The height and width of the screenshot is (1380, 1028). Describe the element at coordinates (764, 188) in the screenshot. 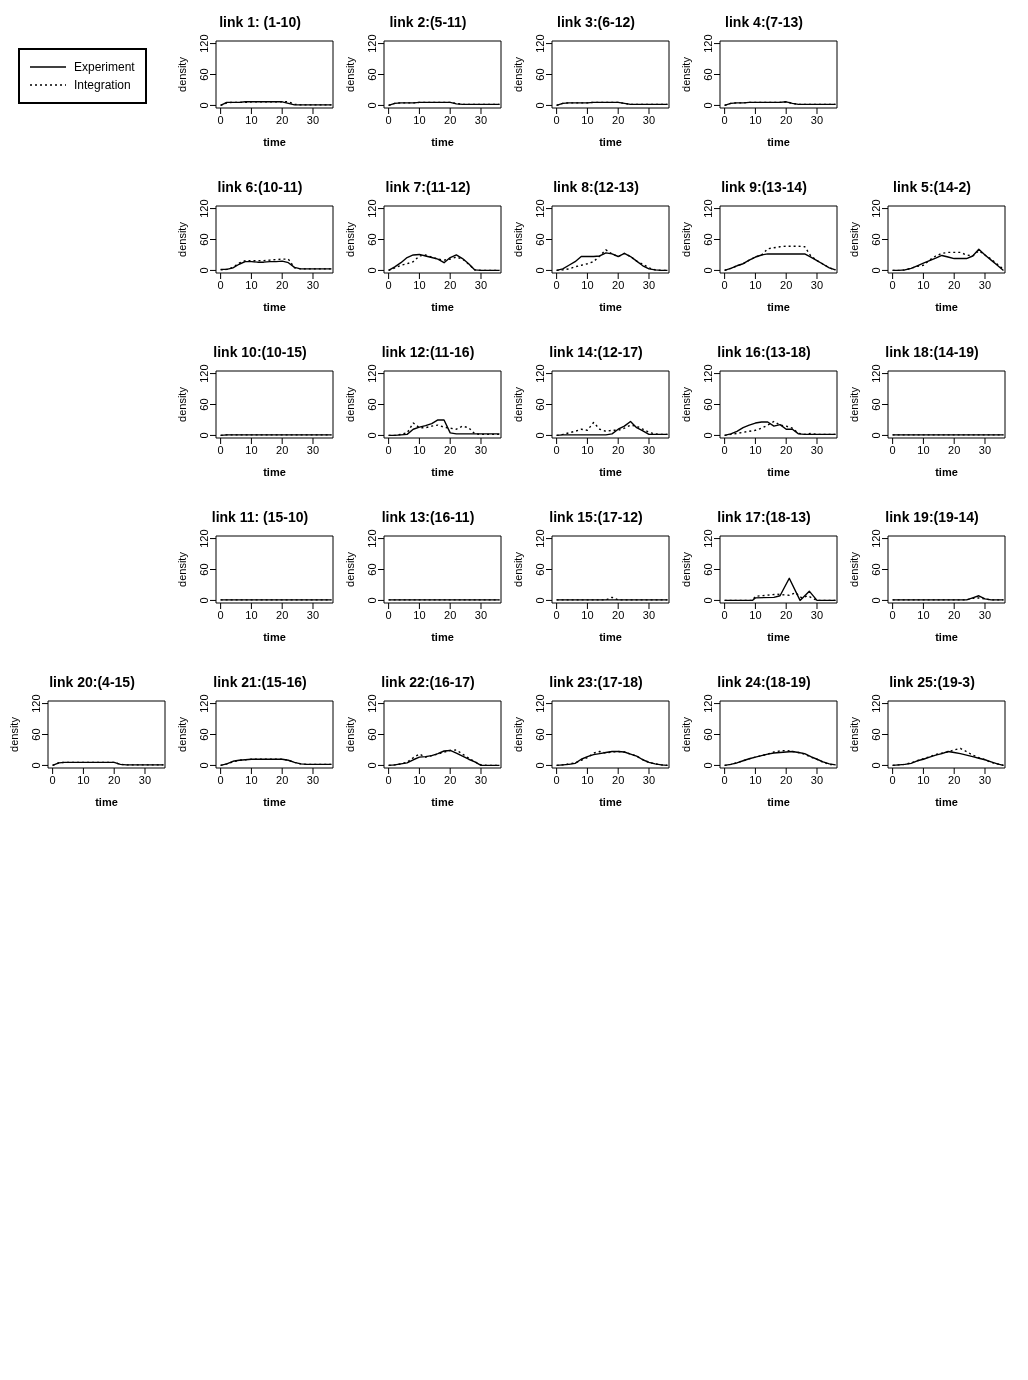

I see `chart-title: link 9:(13-14)` at that location.